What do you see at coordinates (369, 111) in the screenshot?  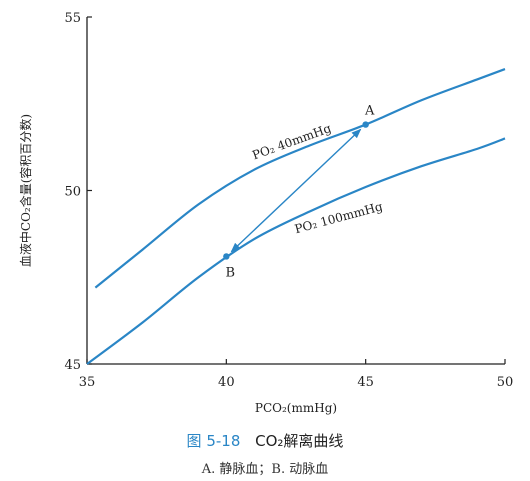 I see `point-label-a: A` at bounding box center [369, 111].